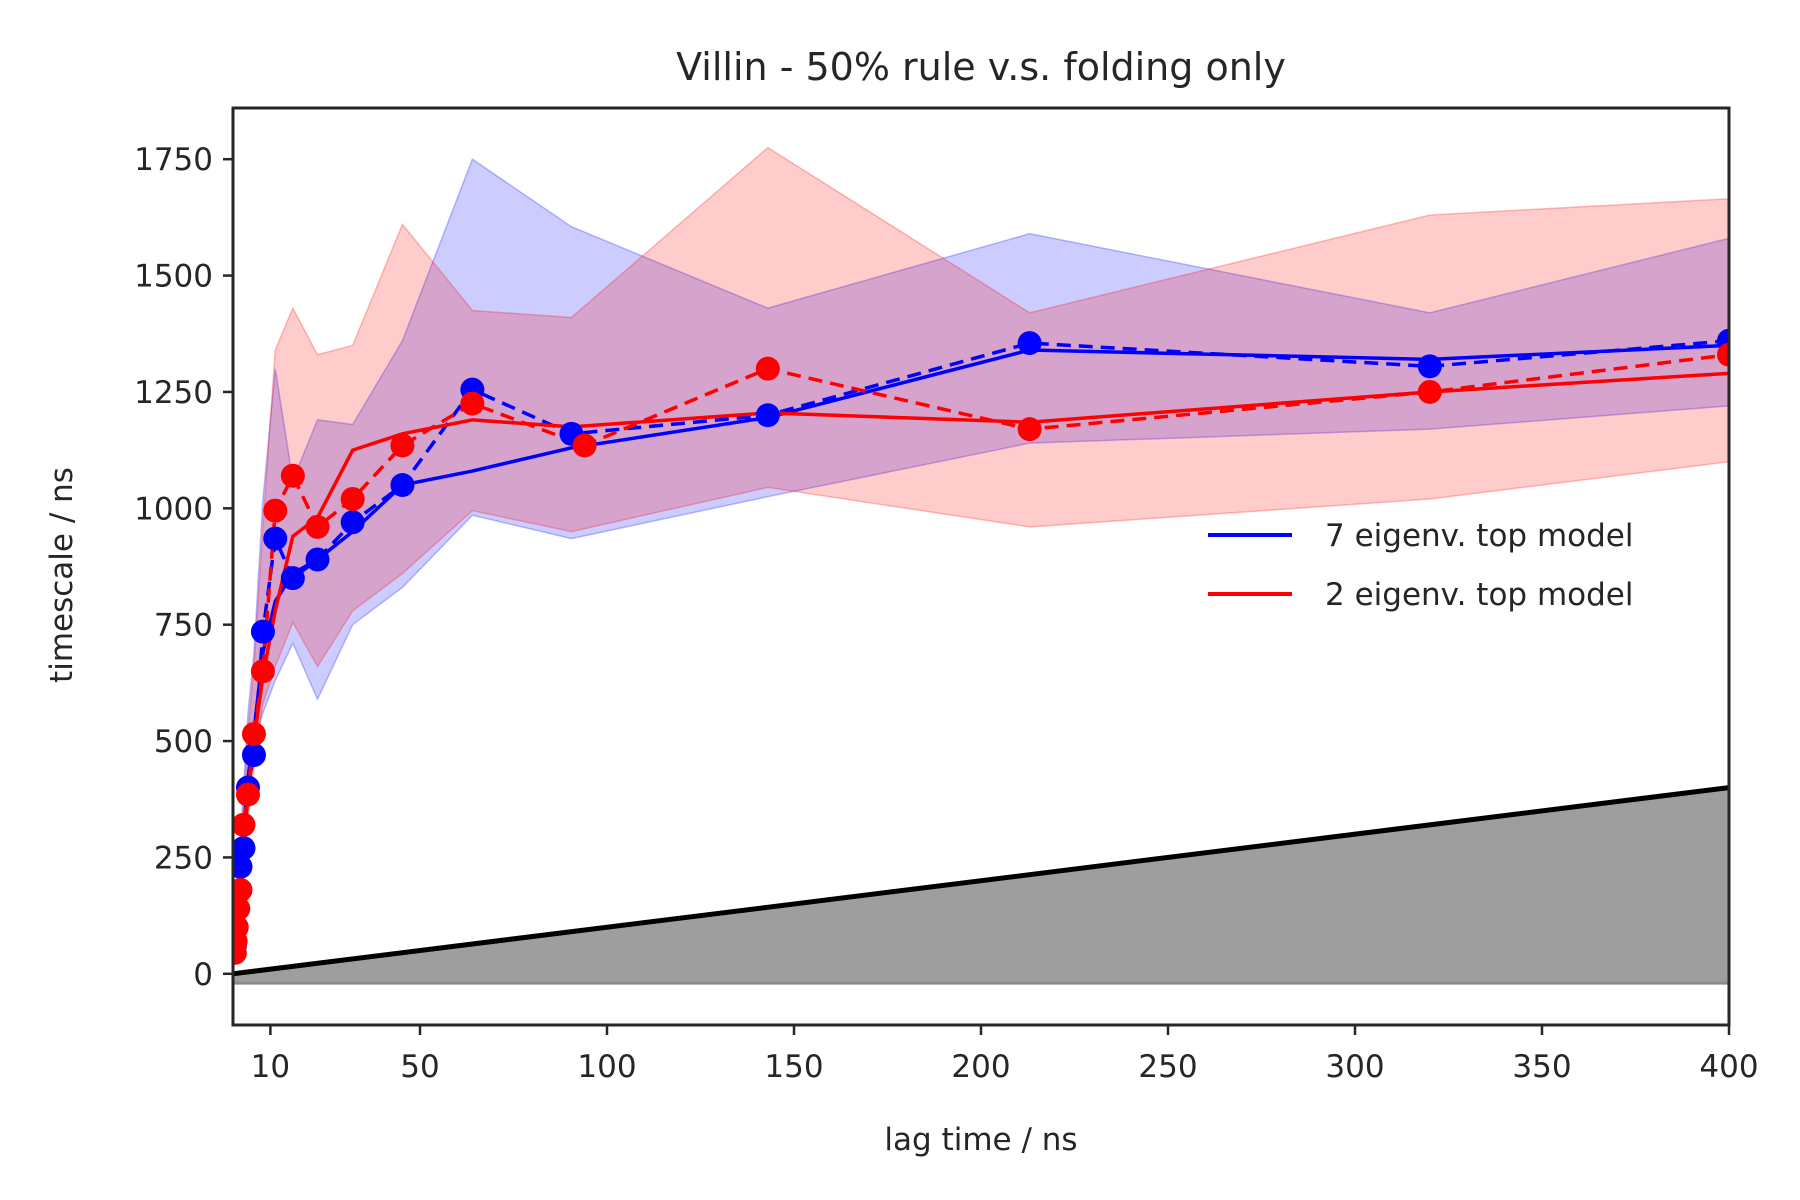 Image resolution: width=1800 pixels, height=1200 pixels. What do you see at coordinates (419, 1067) in the screenshot?
I see `x-tick-label: 50` at bounding box center [419, 1067].